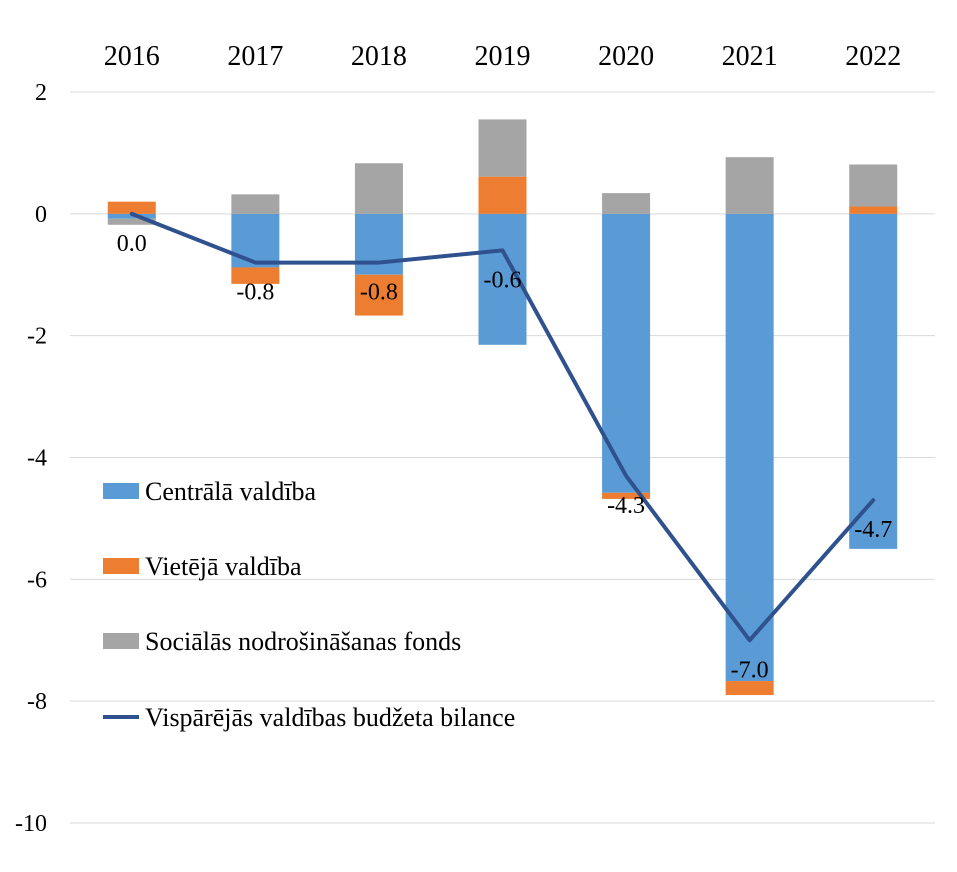 The image size is (957, 872). What do you see at coordinates (37, 702) in the screenshot?
I see `y-tick-label: -8` at bounding box center [37, 702].